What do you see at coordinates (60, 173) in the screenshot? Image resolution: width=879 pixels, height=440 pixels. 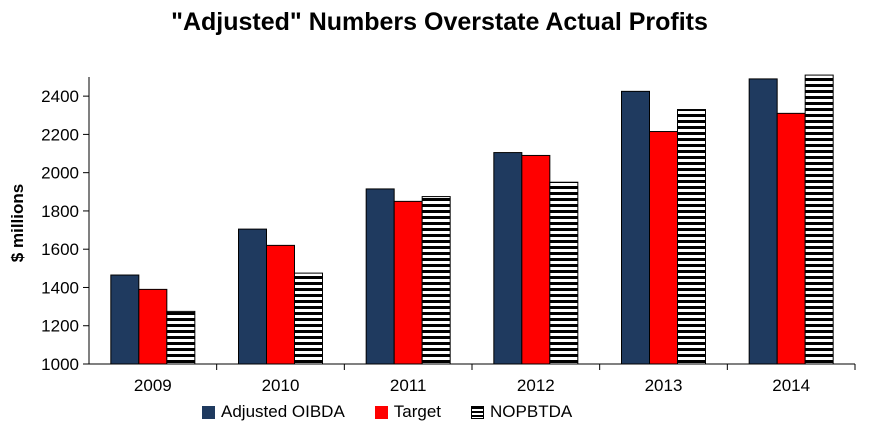 I see `y-tick-label: 2000` at bounding box center [60, 173].